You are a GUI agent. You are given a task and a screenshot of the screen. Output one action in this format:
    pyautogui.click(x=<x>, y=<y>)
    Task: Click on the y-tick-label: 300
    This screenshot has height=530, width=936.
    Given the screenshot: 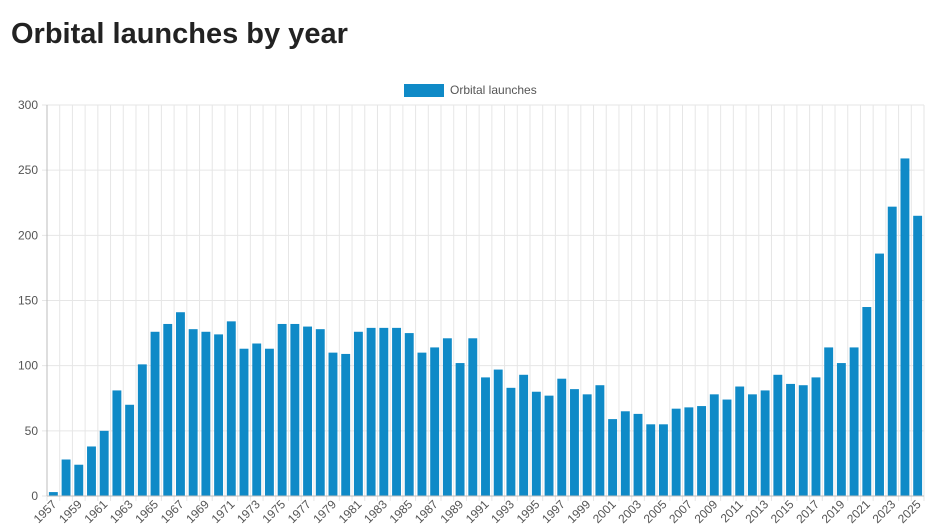 What is the action you would take?
    pyautogui.click(x=28, y=105)
    